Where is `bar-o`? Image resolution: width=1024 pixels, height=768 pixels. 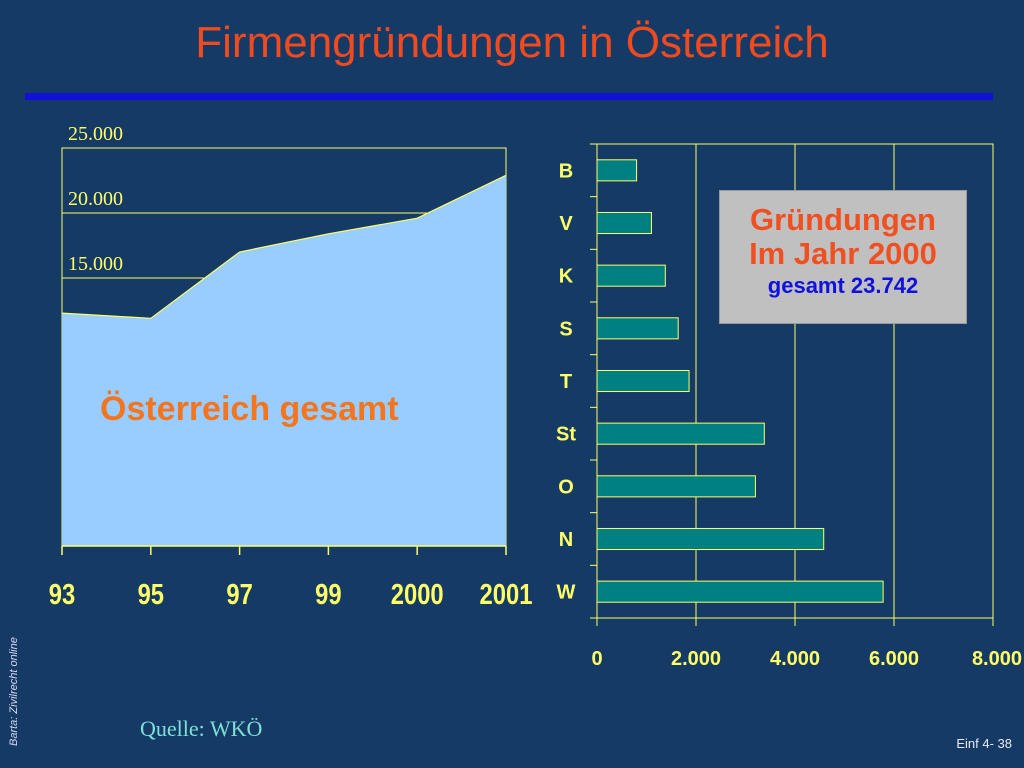
bar-o is located at coordinates (676, 486).